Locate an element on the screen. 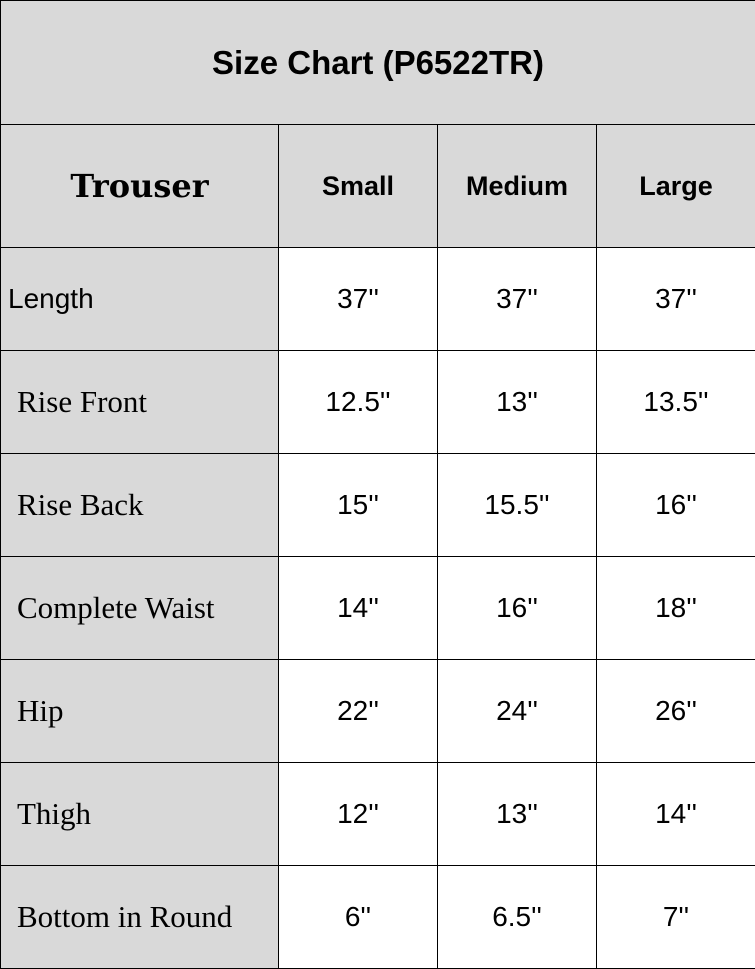  size-value: 13.5'' is located at coordinates (675, 402).